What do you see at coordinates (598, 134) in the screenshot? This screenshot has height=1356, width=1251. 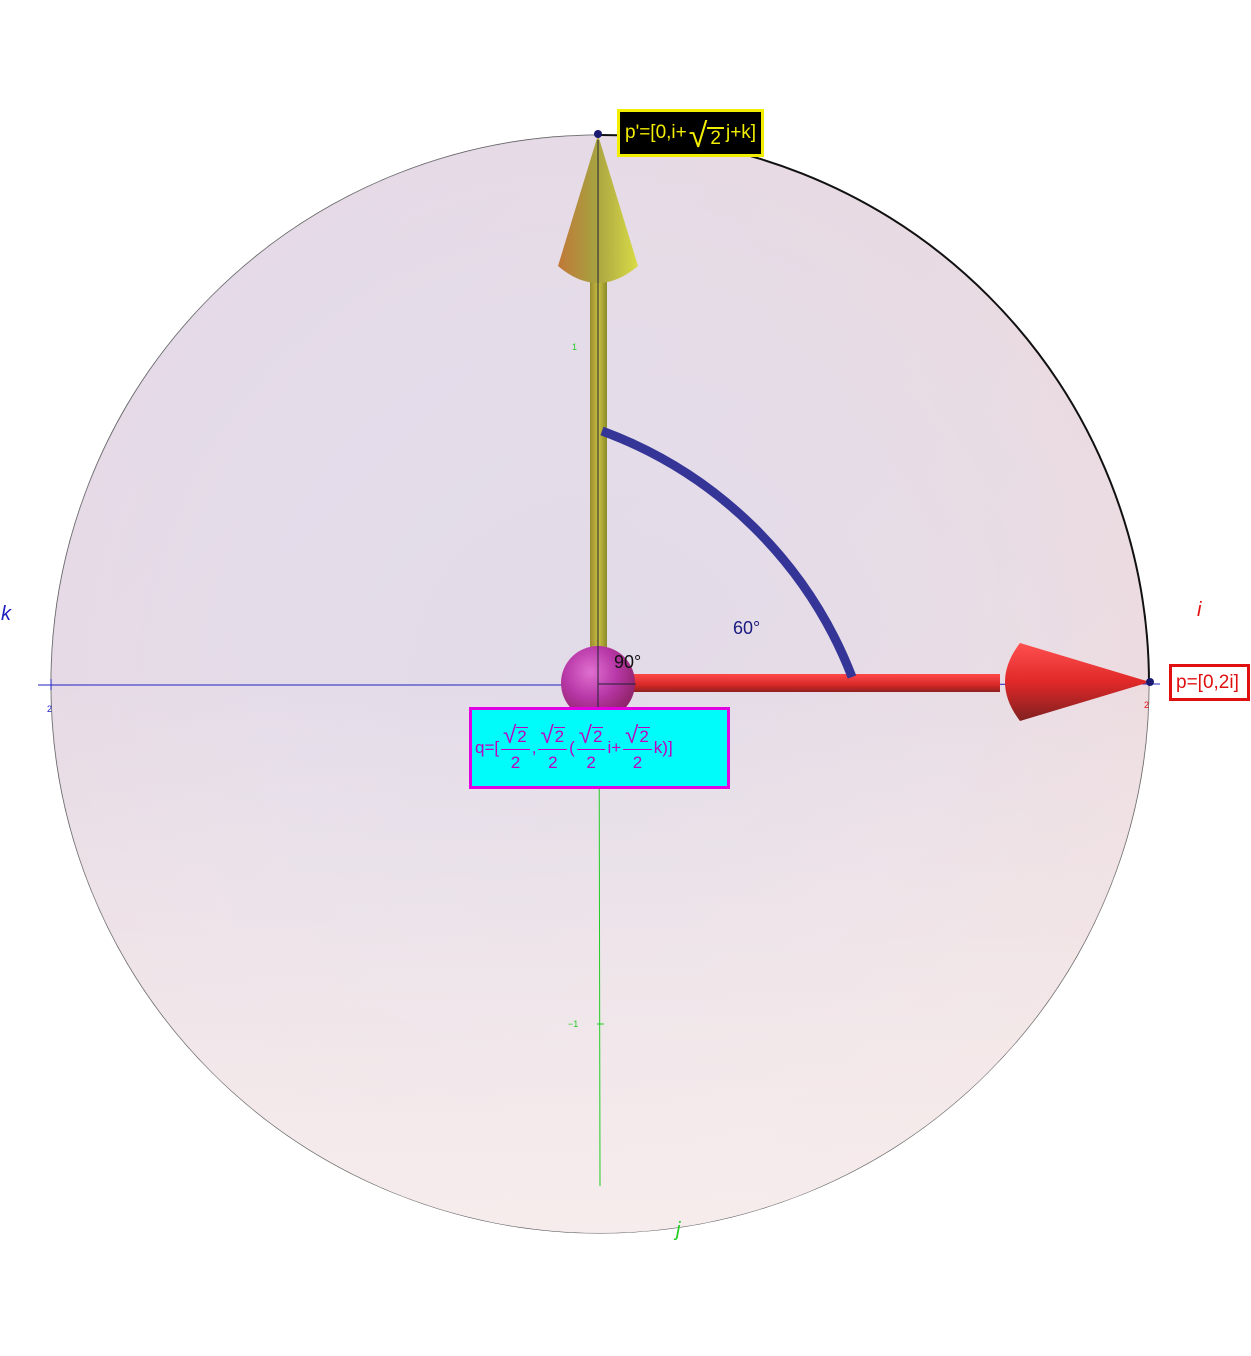 I see `p-prime-point` at bounding box center [598, 134].